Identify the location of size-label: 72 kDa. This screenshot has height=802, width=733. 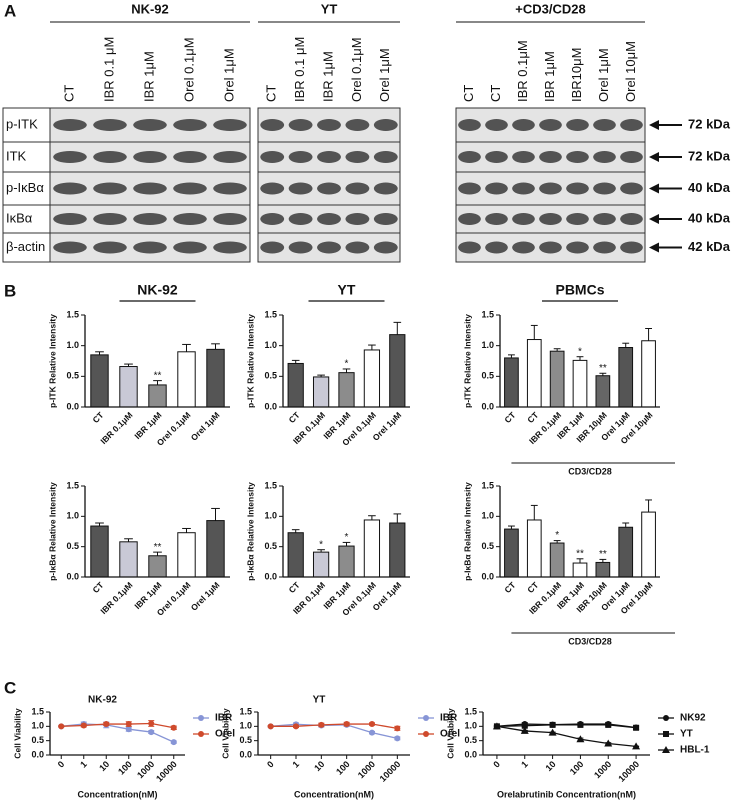
(709, 155).